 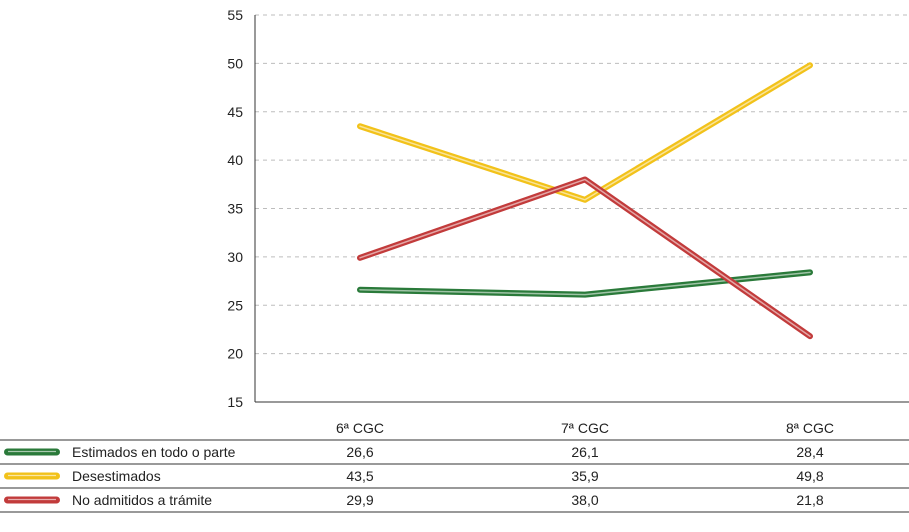 What do you see at coordinates (235, 63) in the screenshot?
I see `y-tick-label: 50` at bounding box center [235, 63].